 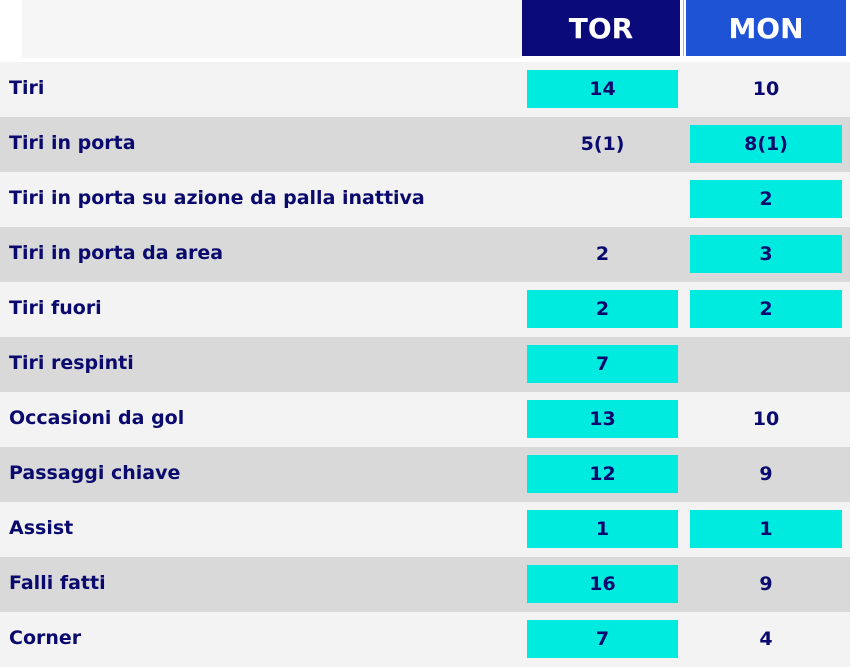 What do you see at coordinates (425, 584) in the screenshot?
I see `stat-row: Falli fatti 16 9` at bounding box center [425, 584].